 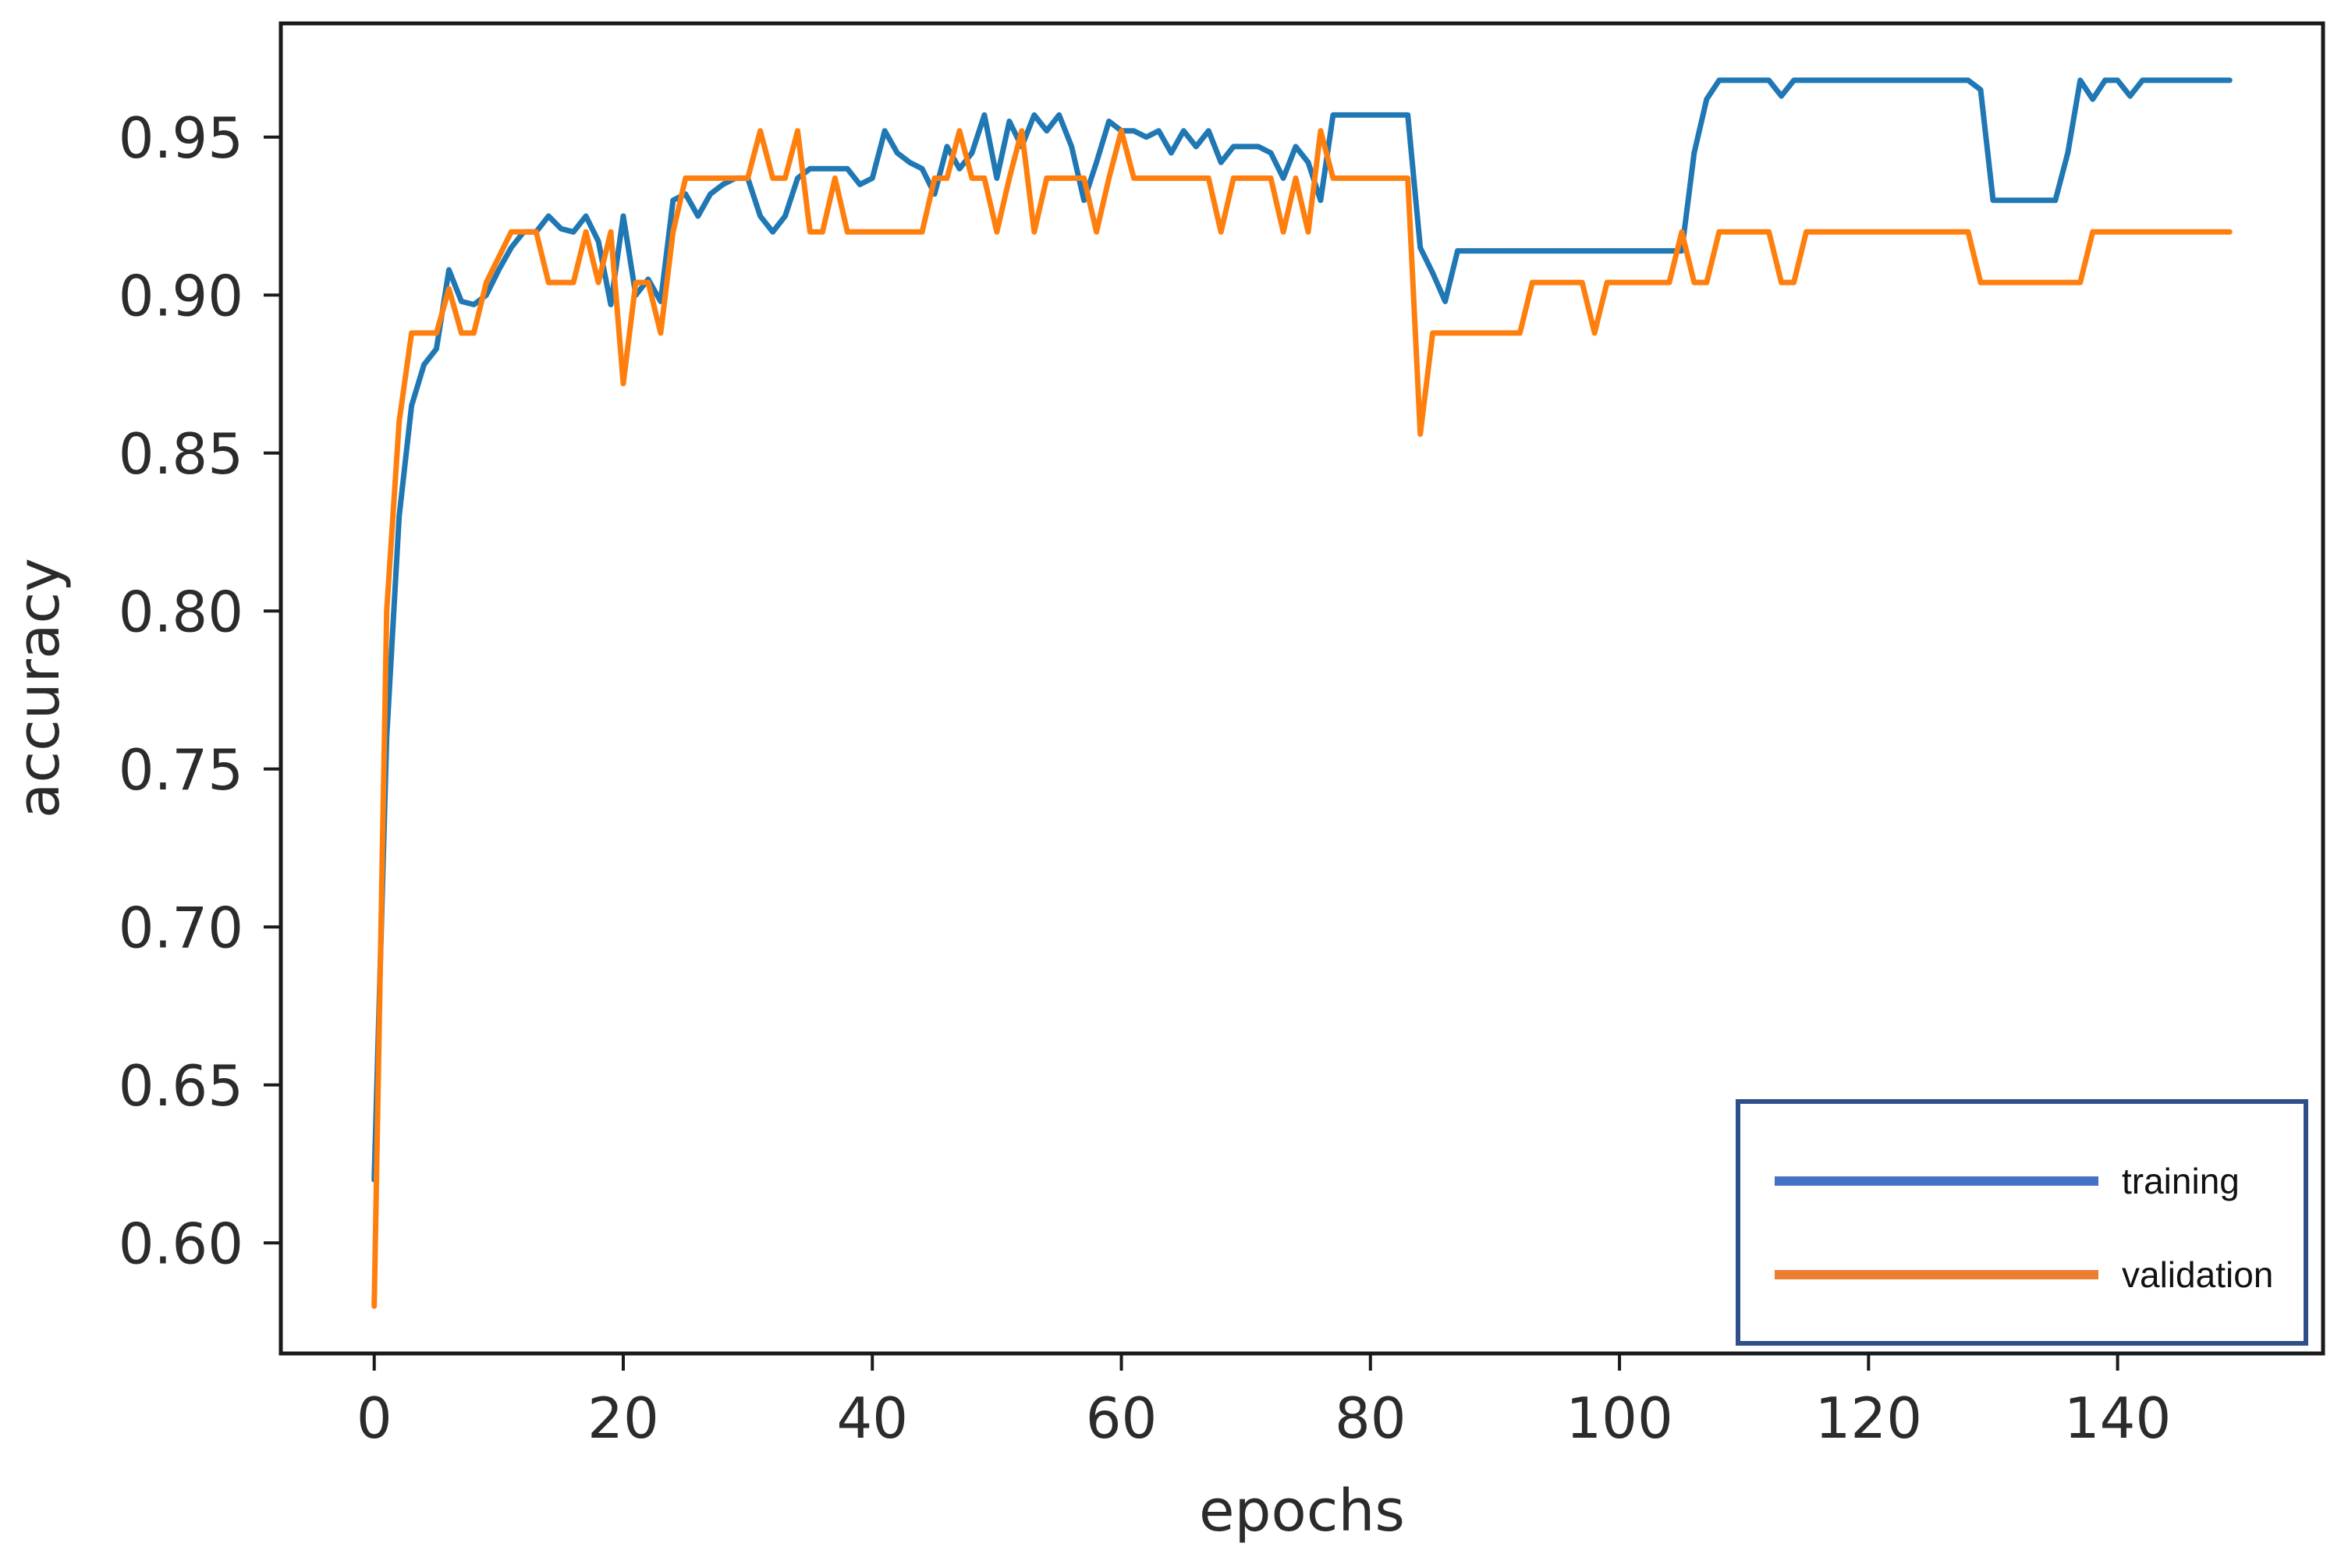 I want to click on y-tick-label: 0.65, so click(x=181, y=1086).